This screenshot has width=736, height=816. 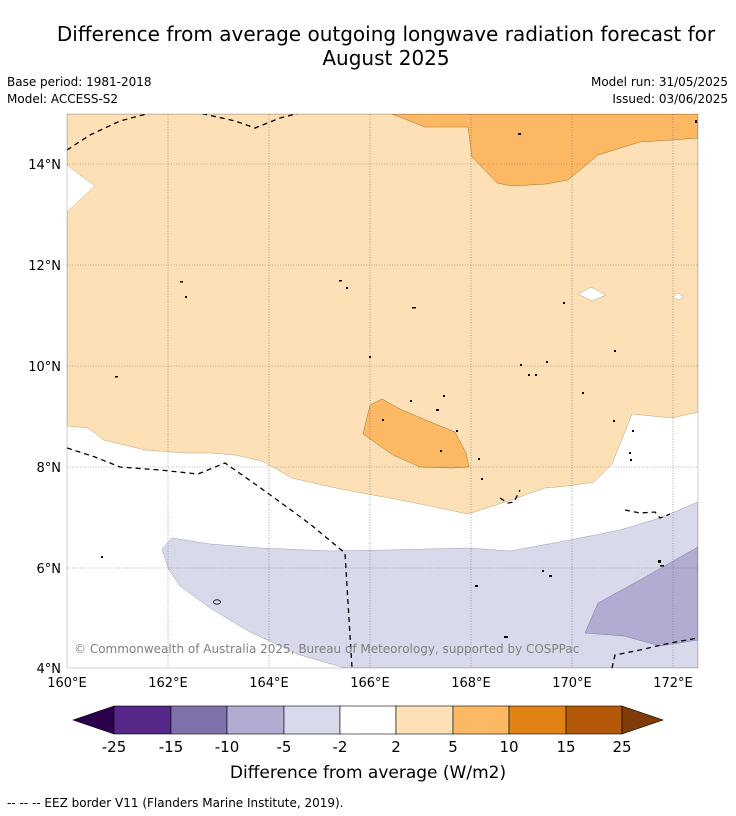 What do you see at coordinates (565, 747) in the screenshot?
I see `colorbar-tick: 15` at bounding box center [565, 747].